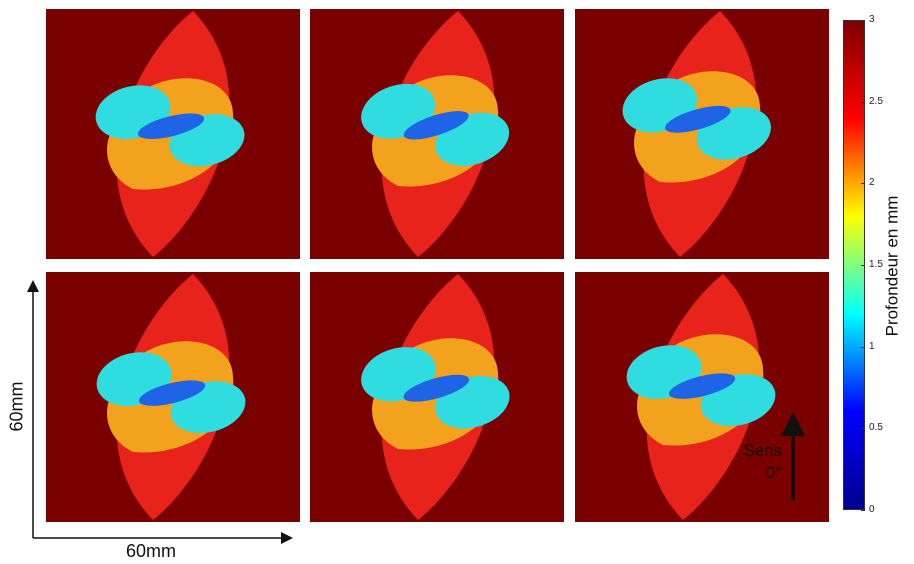 Image resolution: width=914 pixels, height=564 pixels. Describe the element at coordinates (872, 346) in the screenshot. I see `colorbar-tick: 1` at that location.